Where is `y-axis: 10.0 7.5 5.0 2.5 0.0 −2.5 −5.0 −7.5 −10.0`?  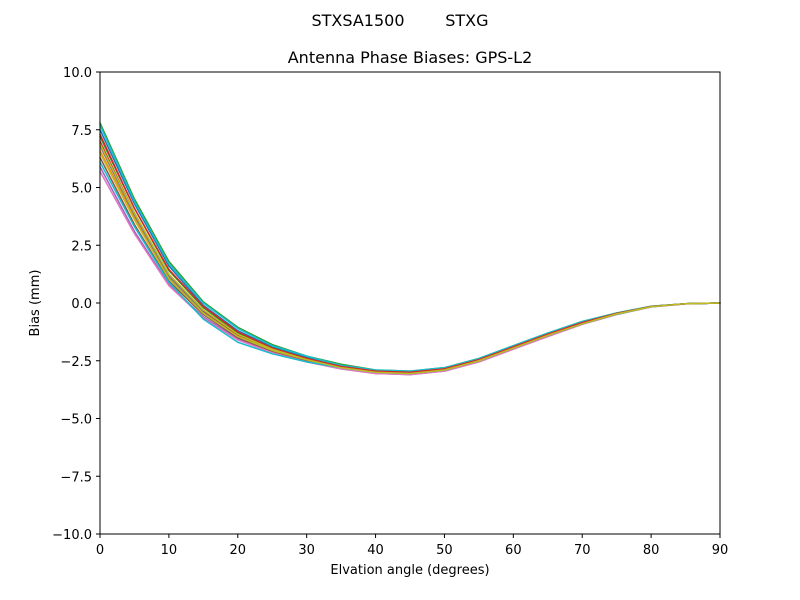 y-axis: 10.0 7.5 5.0 2.5 0.0 −2.5 −5.0 −7.5 −10.0 is located at coordinates (76, 304).